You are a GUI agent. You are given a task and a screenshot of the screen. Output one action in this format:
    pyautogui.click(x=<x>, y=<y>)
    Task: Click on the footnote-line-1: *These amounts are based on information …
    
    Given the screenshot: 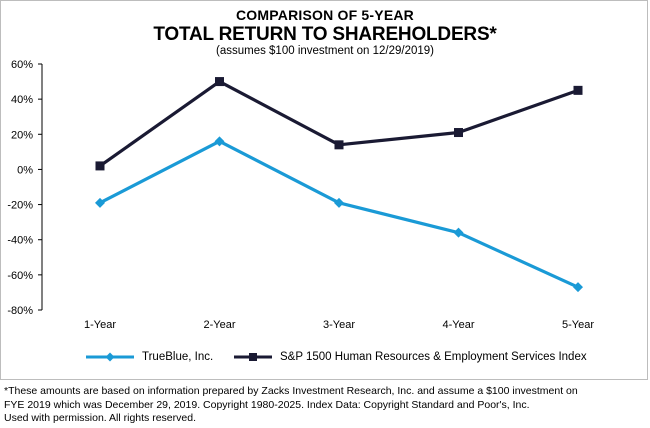 What is the action you would take?
    pyautogui.click(x=291, y=391)
    